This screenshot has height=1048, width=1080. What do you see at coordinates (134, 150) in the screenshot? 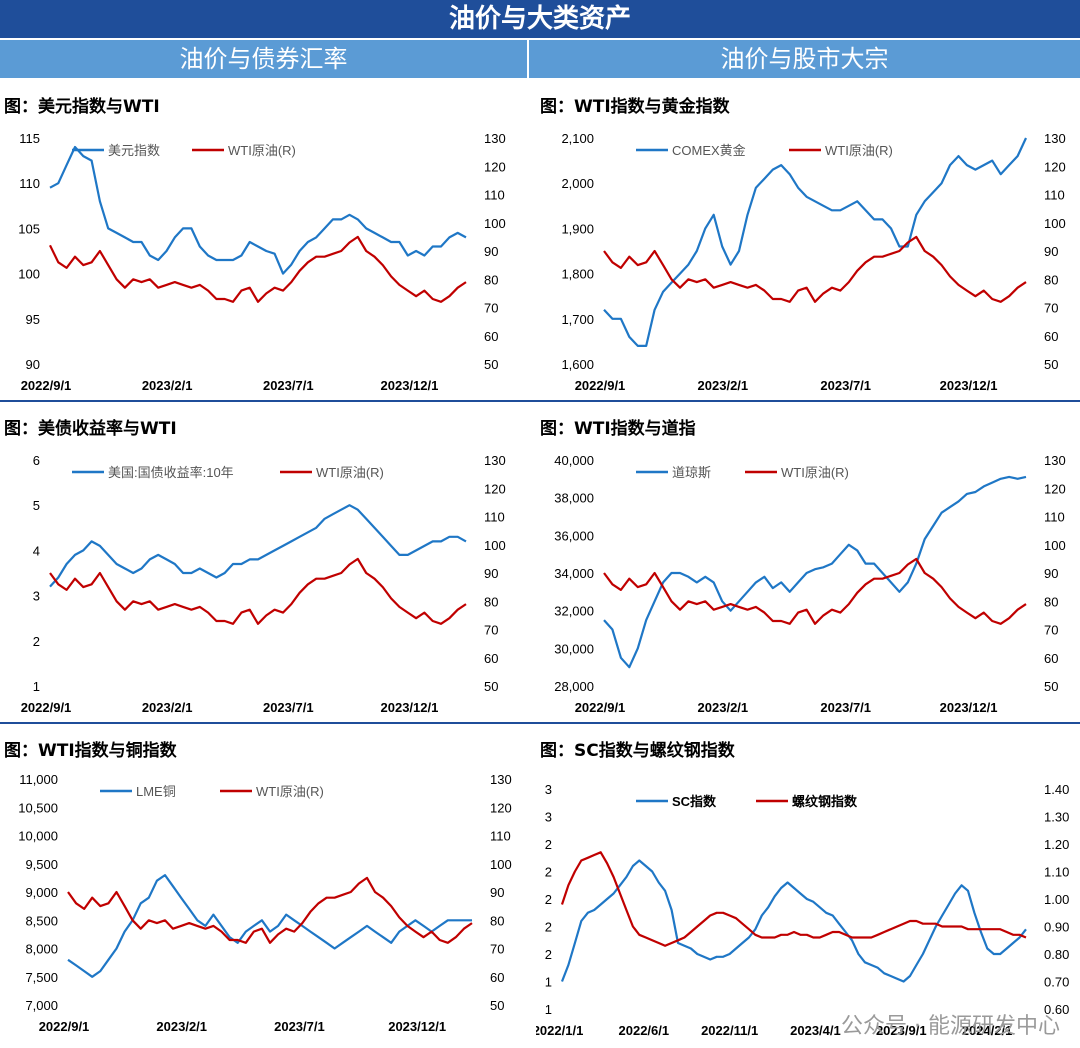
I see `legend-label: 美元指数` at bounding box center [134, 150].